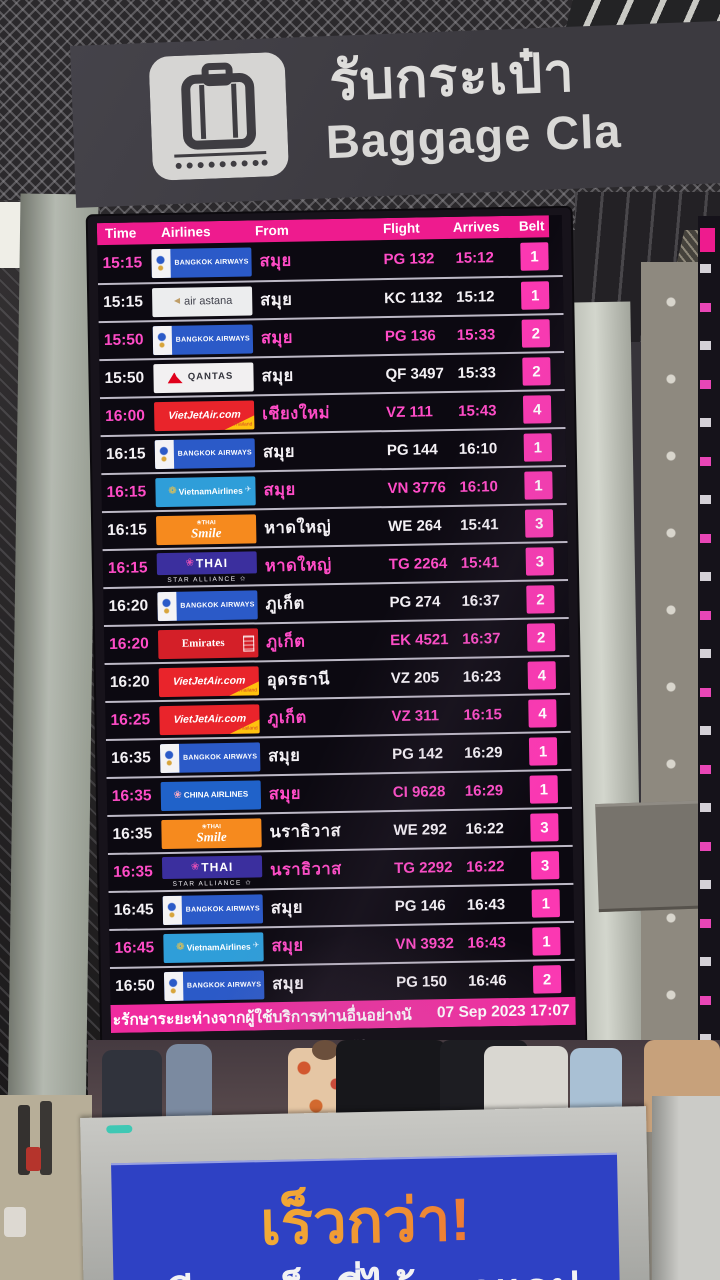 Image resolution: width=720 pixels, height=1280 pixels. I want to click on airline-logo-box: ❀ THAI, so click(206, 562).